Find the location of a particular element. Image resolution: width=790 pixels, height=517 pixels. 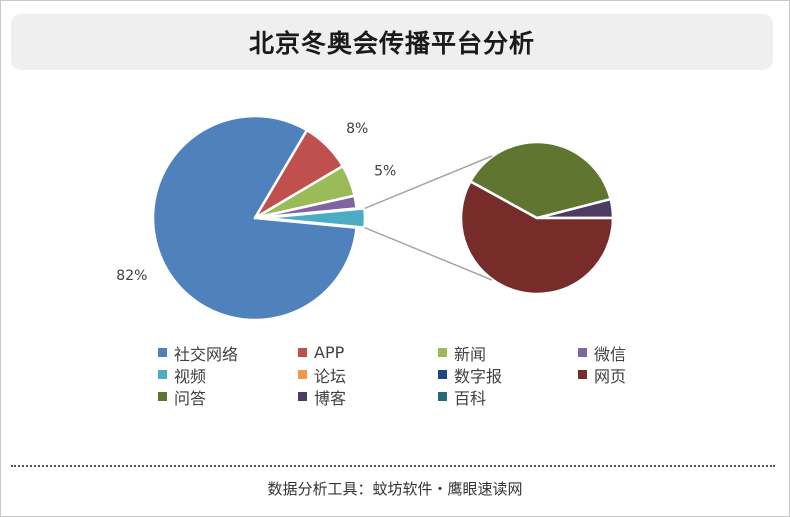

legend-item-news: 新闻 is located at coordinates (508, 353).